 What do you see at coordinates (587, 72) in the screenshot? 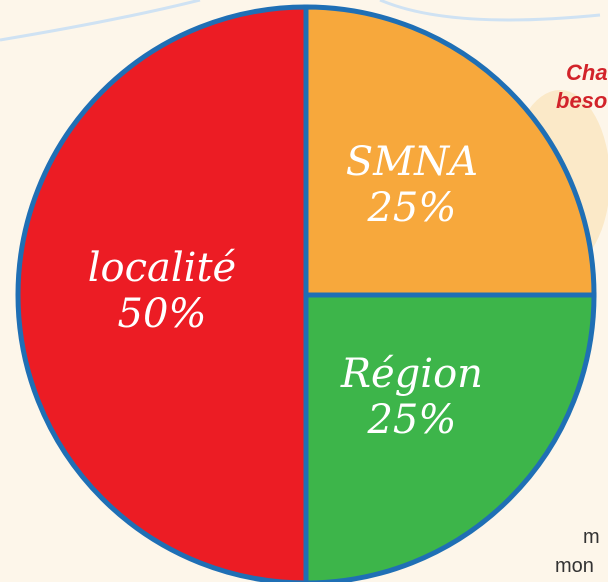
I see `annotation: Cha` at bounding box center [587, 72].